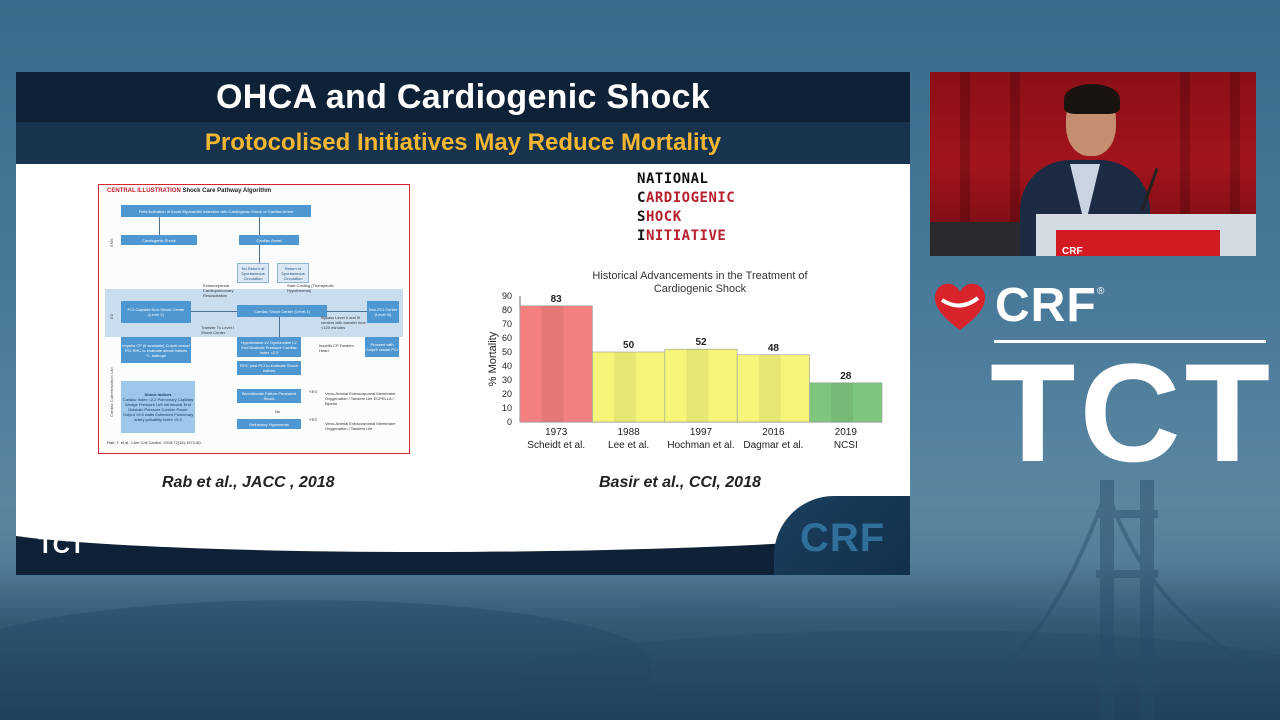 This screenshot has width=1280, height=720. Describe the element at coordinates (507, 394) in the screenshot. I see `y-tick-label: 20` at that location.